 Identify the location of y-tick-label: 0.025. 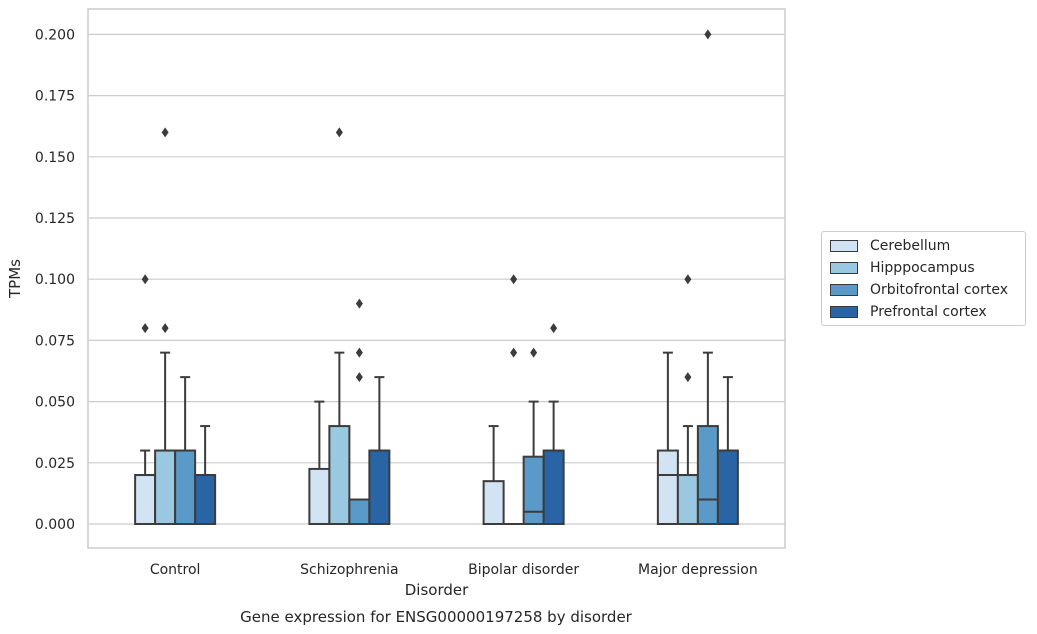
(55, 464).